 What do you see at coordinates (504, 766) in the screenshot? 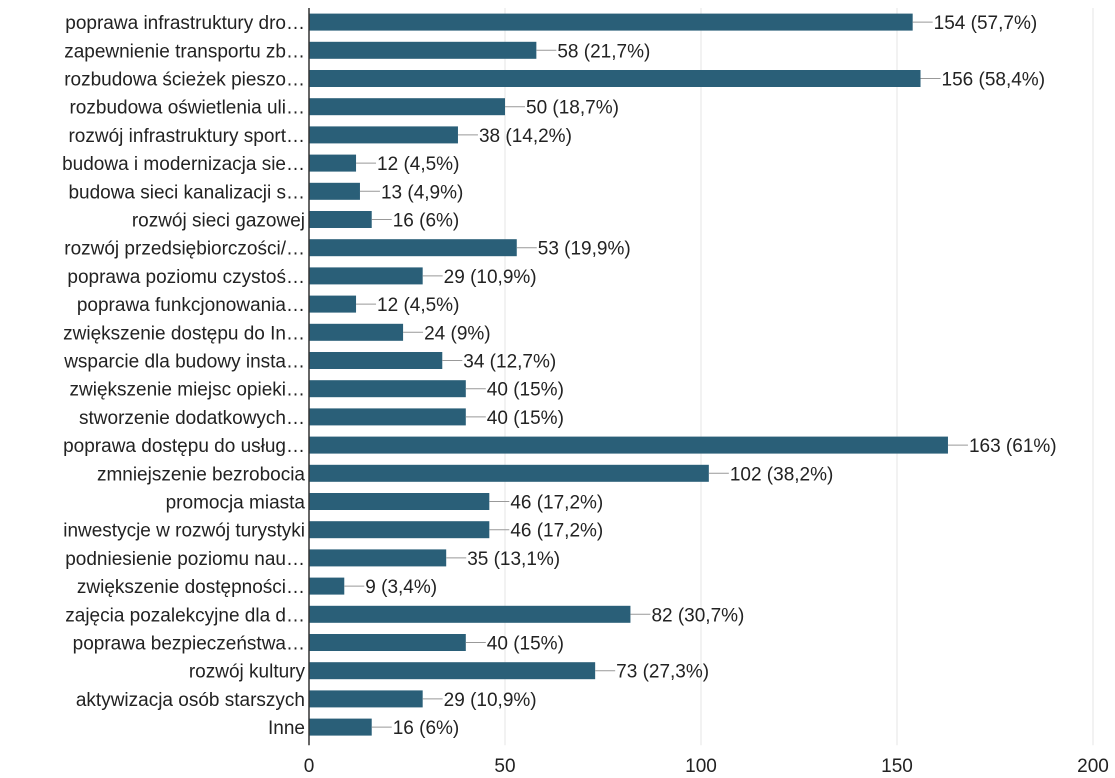
I see `x-tick-label: 50` at bounding box center [504, 766].